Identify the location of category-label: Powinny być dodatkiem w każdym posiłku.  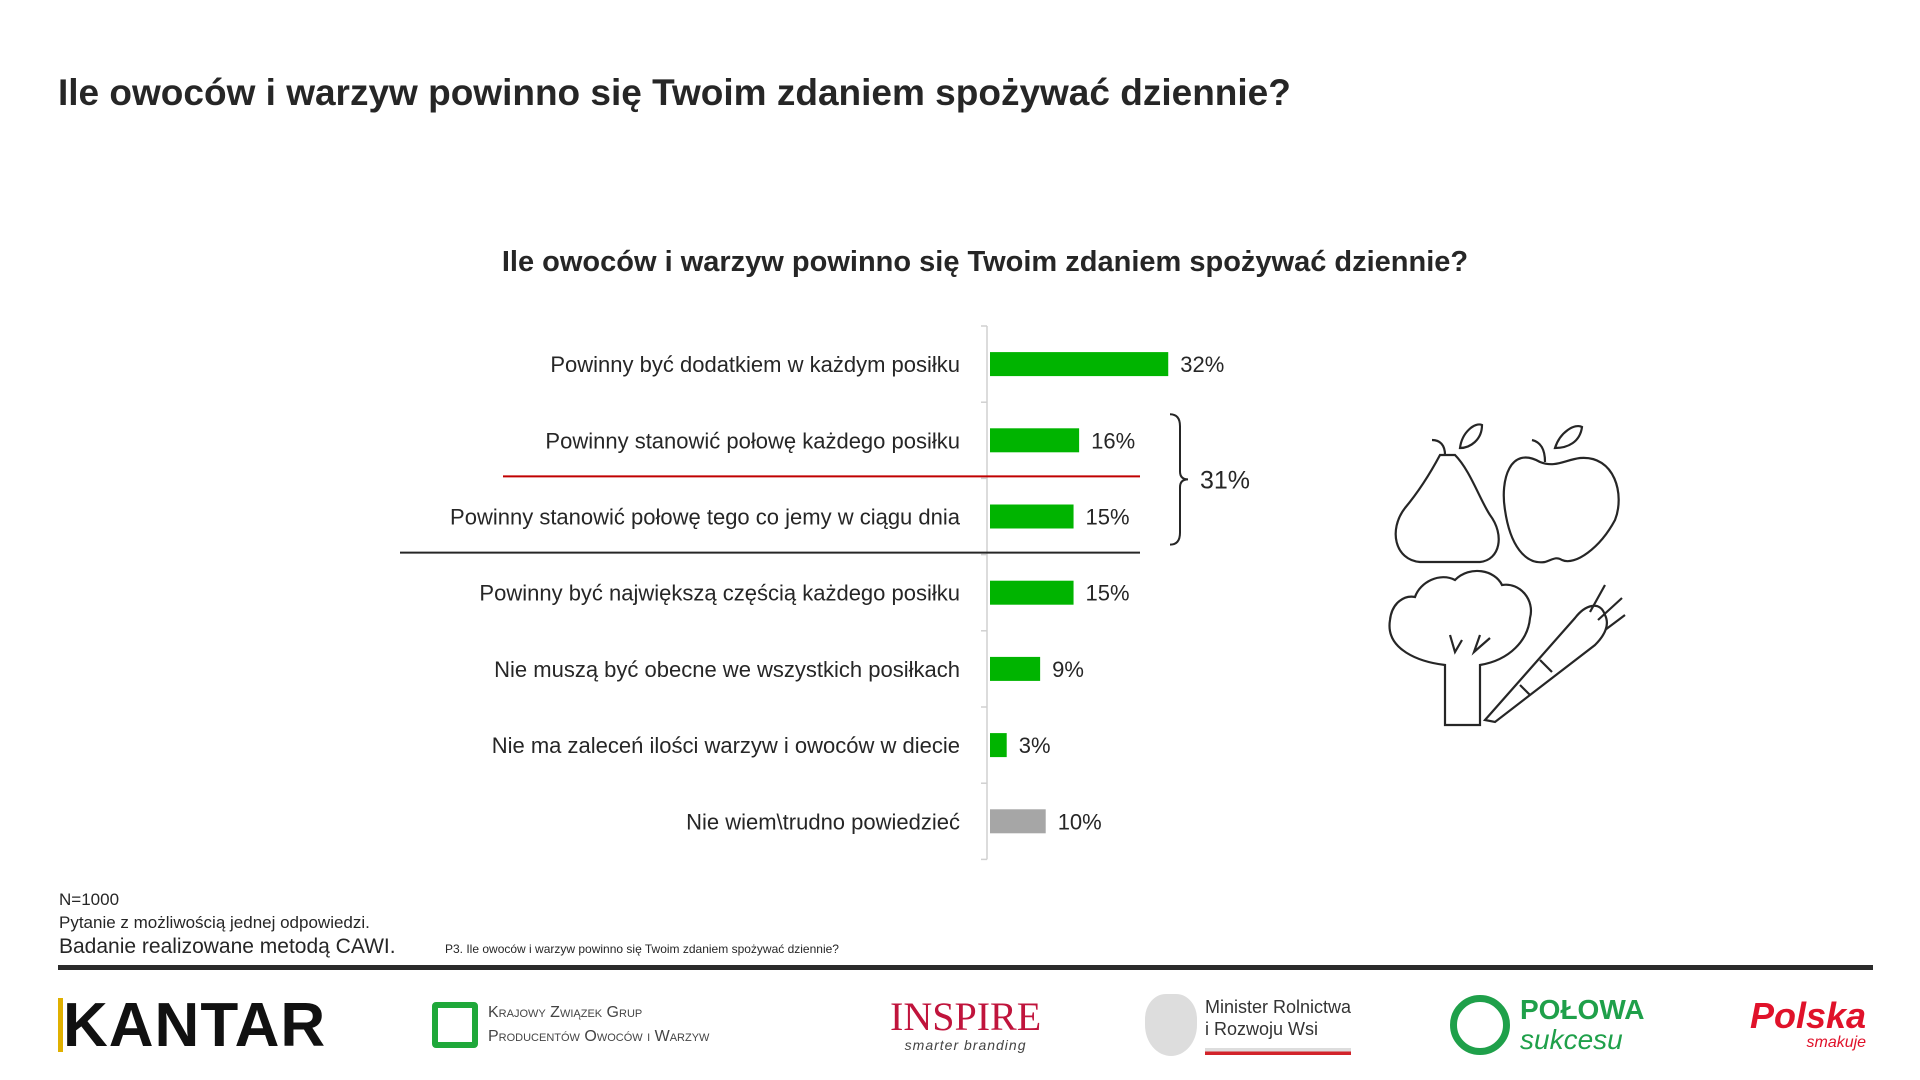
(755, 364).